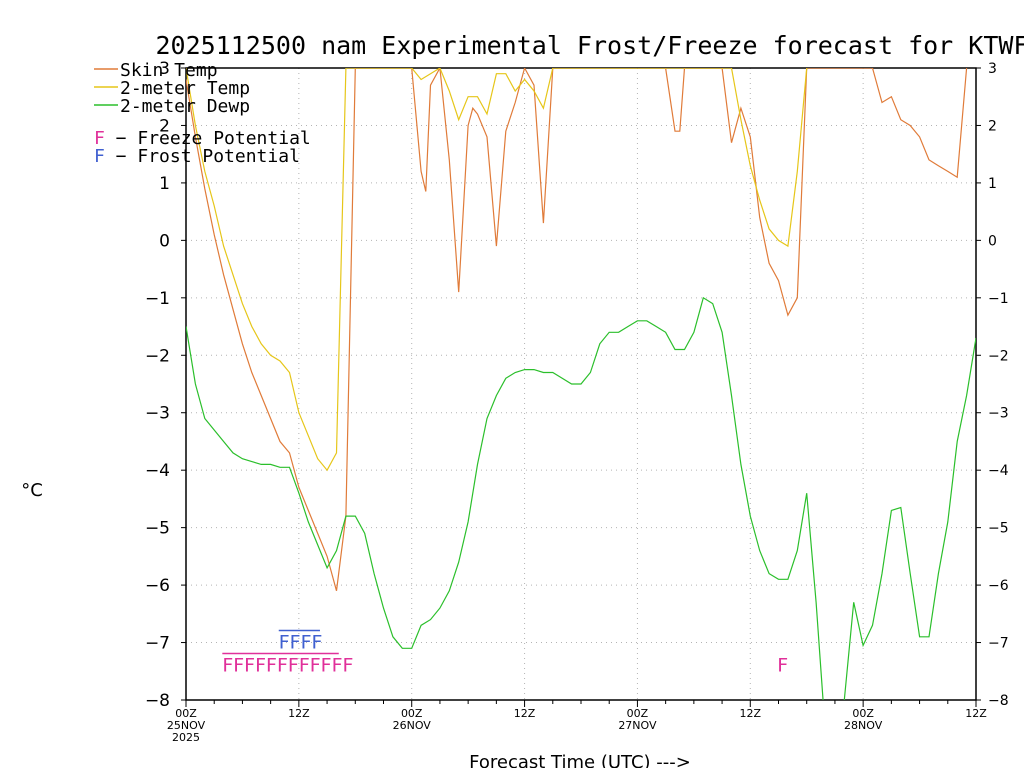 The width and height of the screenshot is (1024, 768). What do you see at coordinates (580, 760) in the screenshot?
I see `x-axis-label: Forecast Time (UTC) --->` at bounding box center [580, 760].